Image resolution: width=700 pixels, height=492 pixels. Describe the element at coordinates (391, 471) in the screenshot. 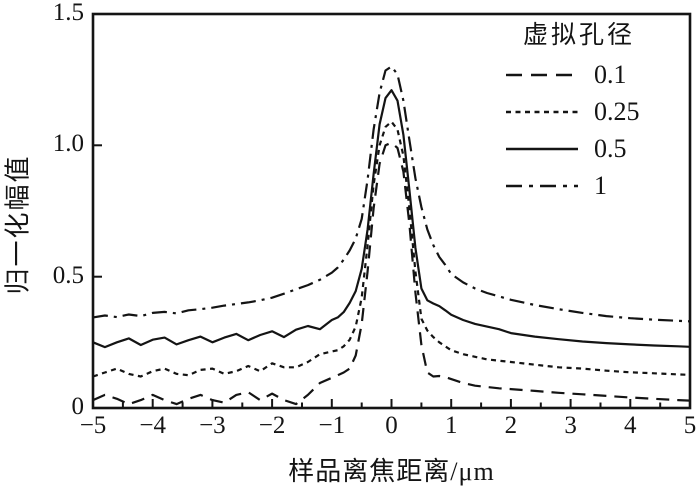

I see `x-axis-title: 样品离焦距离/μm` at that location.